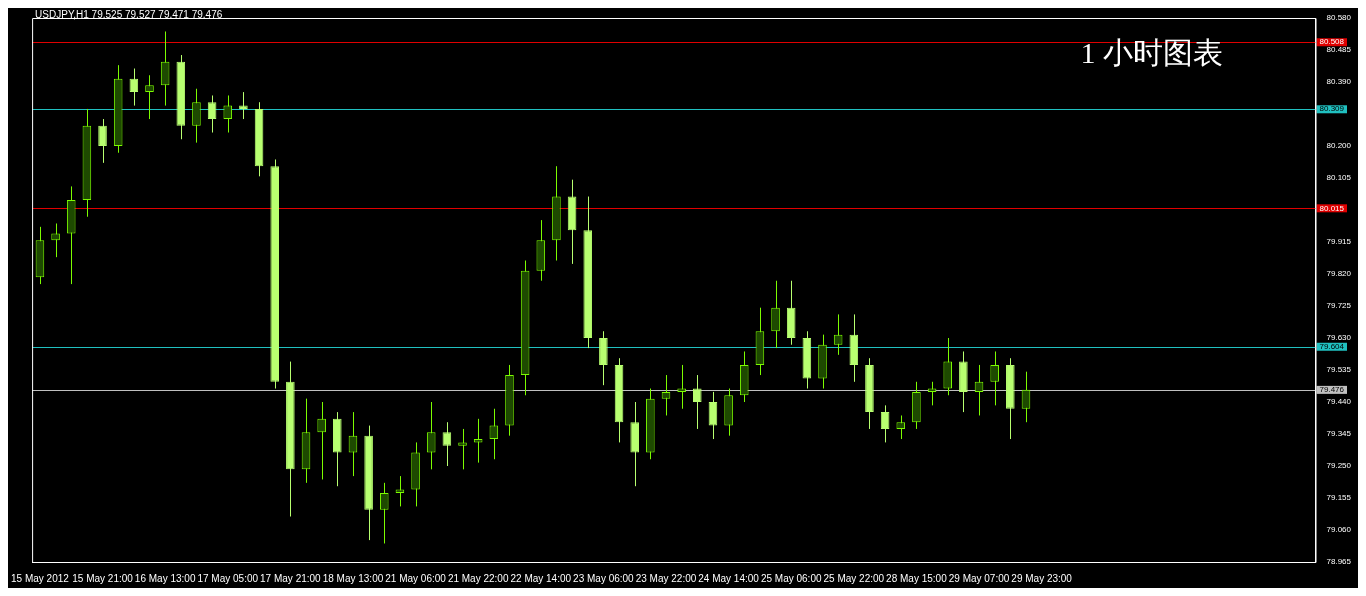 This screenshot has width=1366, height=596. I want to click on x-tick-label: 23 May 06:00, so click(604, 578).